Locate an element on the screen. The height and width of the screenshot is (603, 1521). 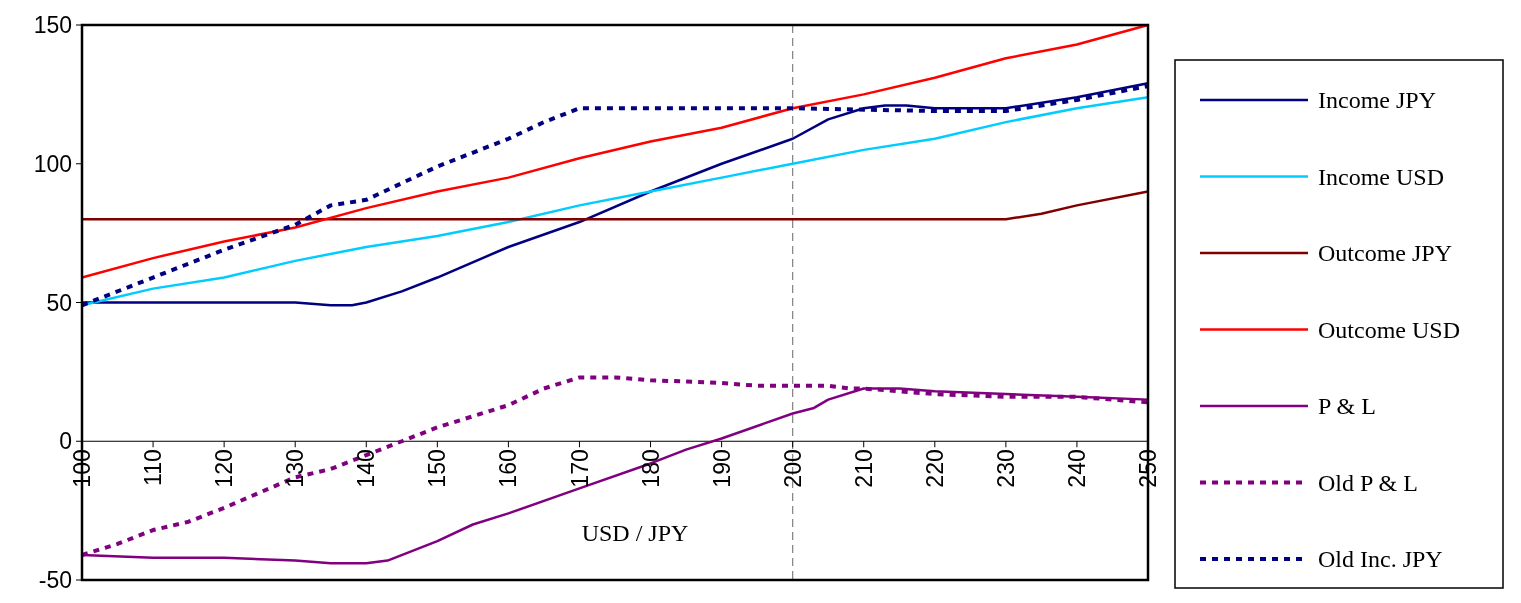
x-tick-label: 160 is located at coordinates (508, 468).